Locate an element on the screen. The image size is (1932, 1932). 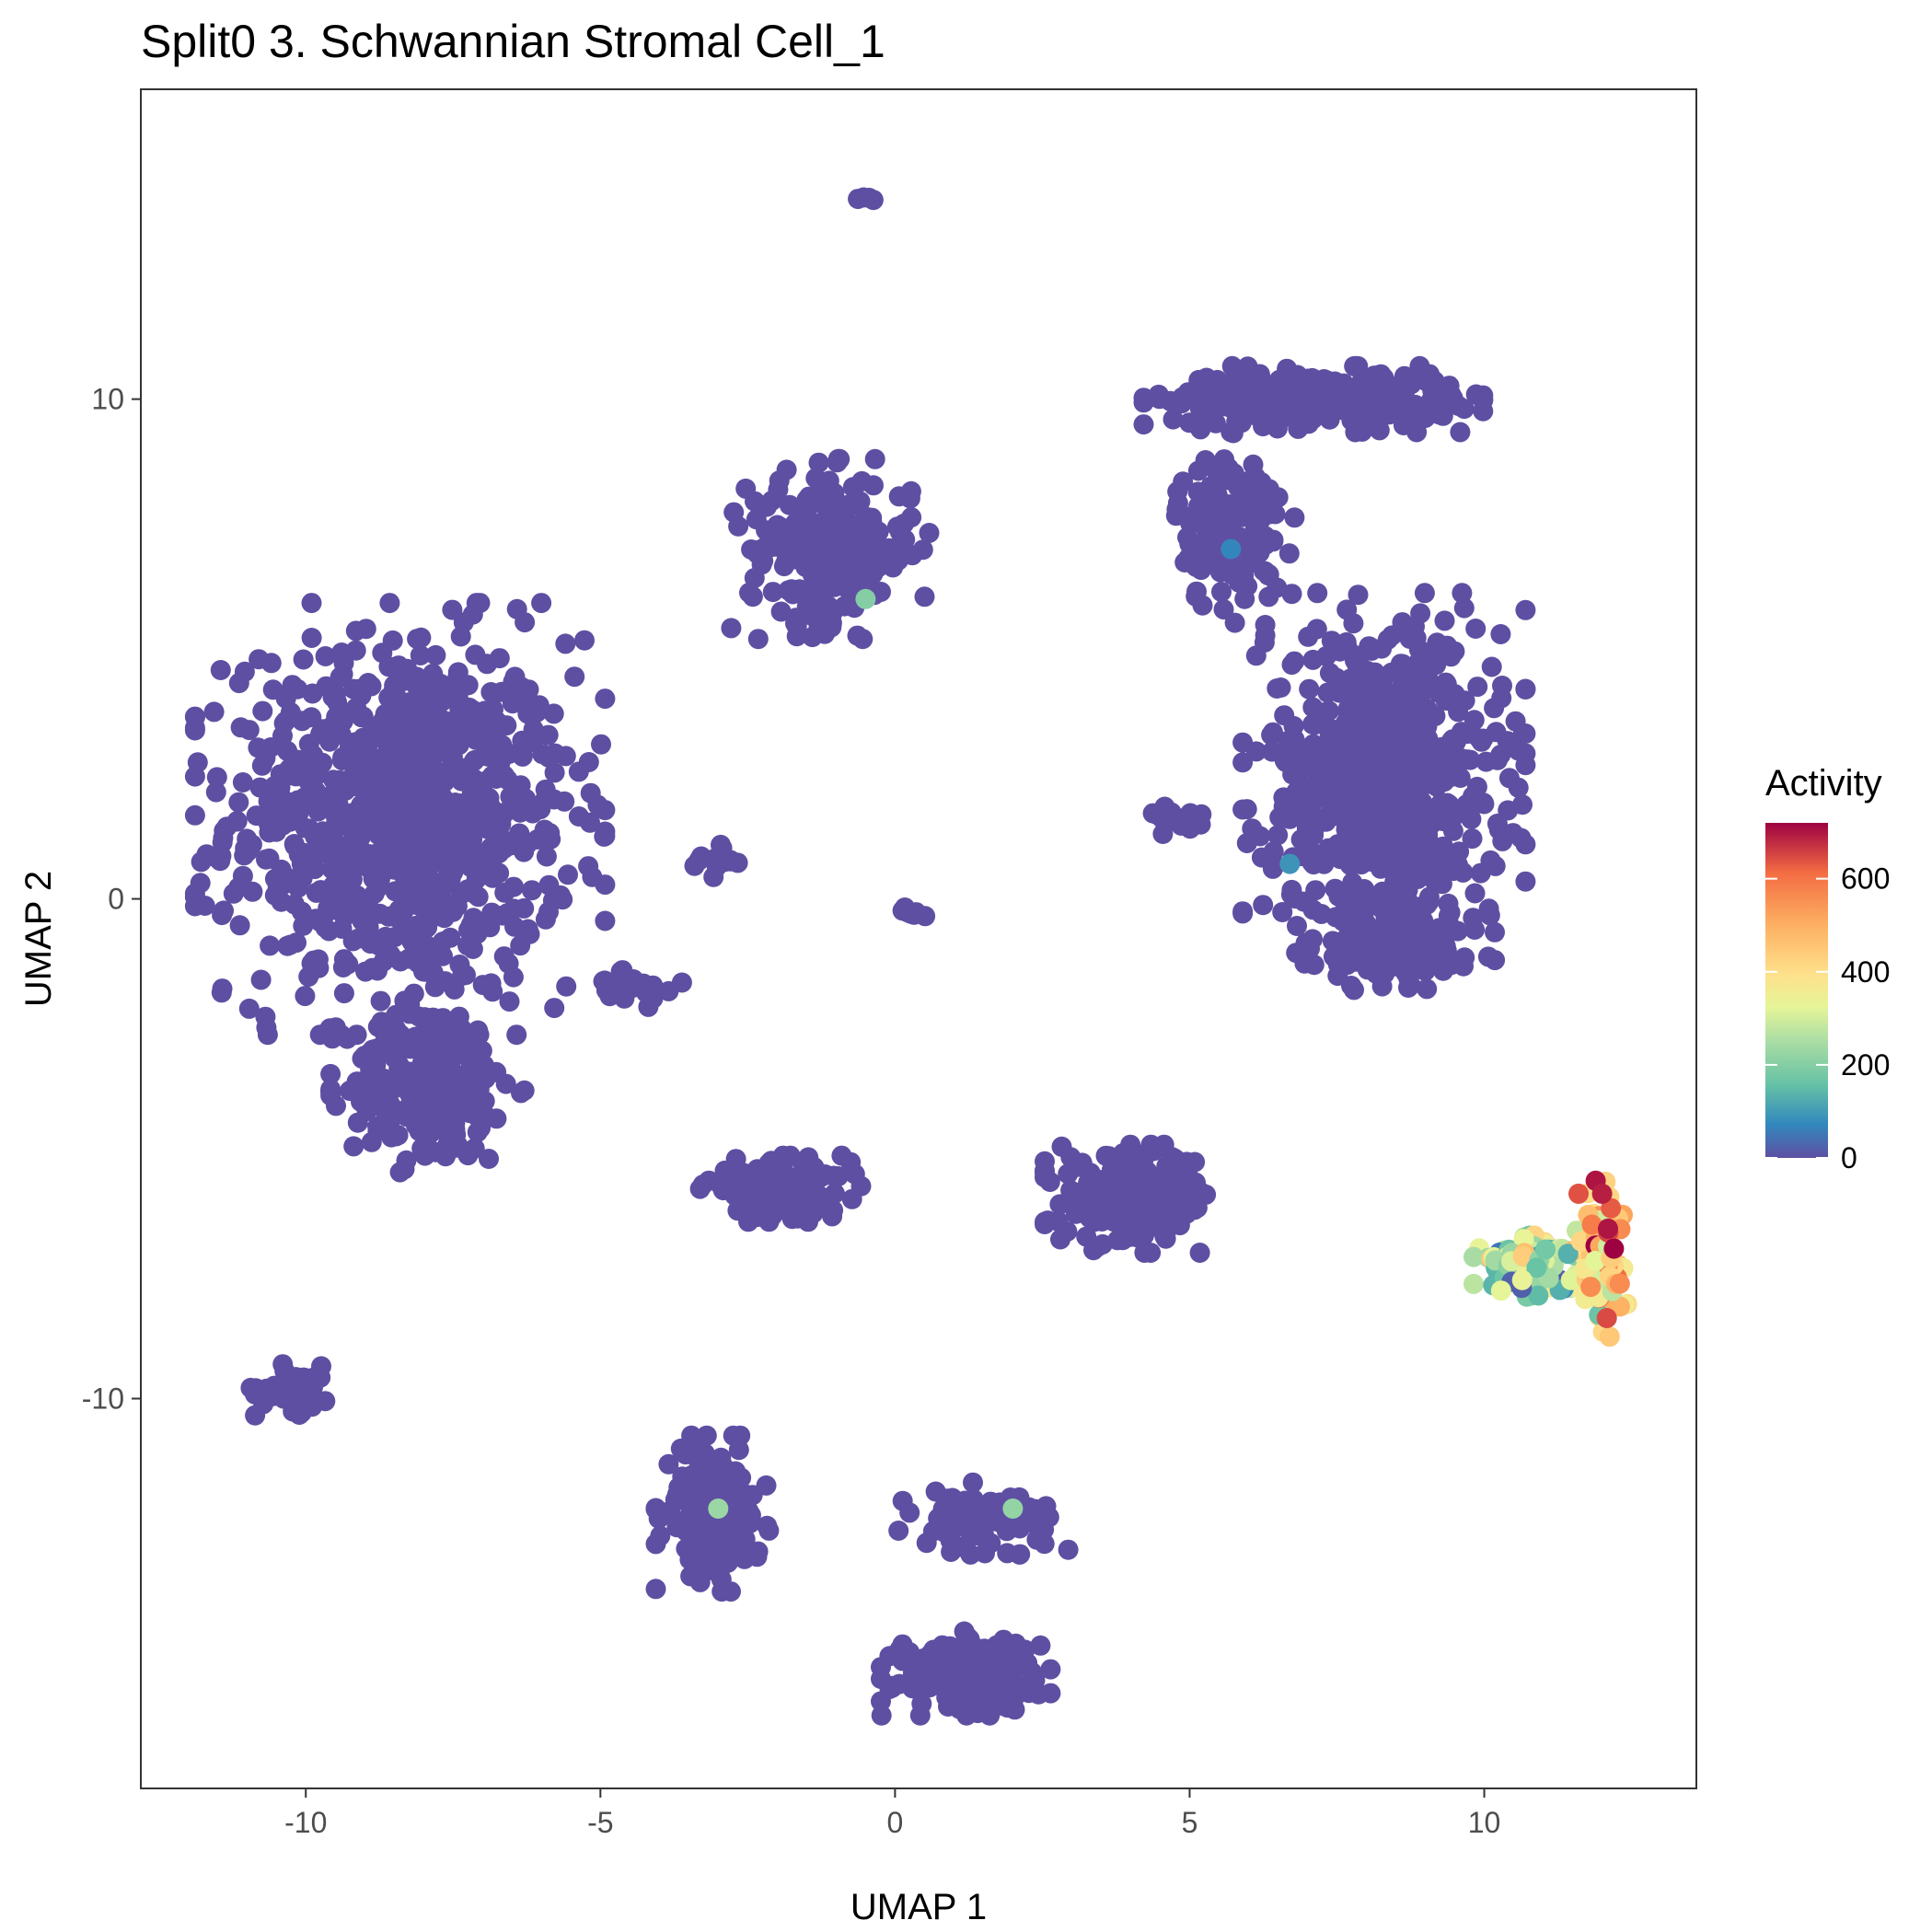
legend-ticks: 0 200 400 600 is located at coordinates (1828, 1018).